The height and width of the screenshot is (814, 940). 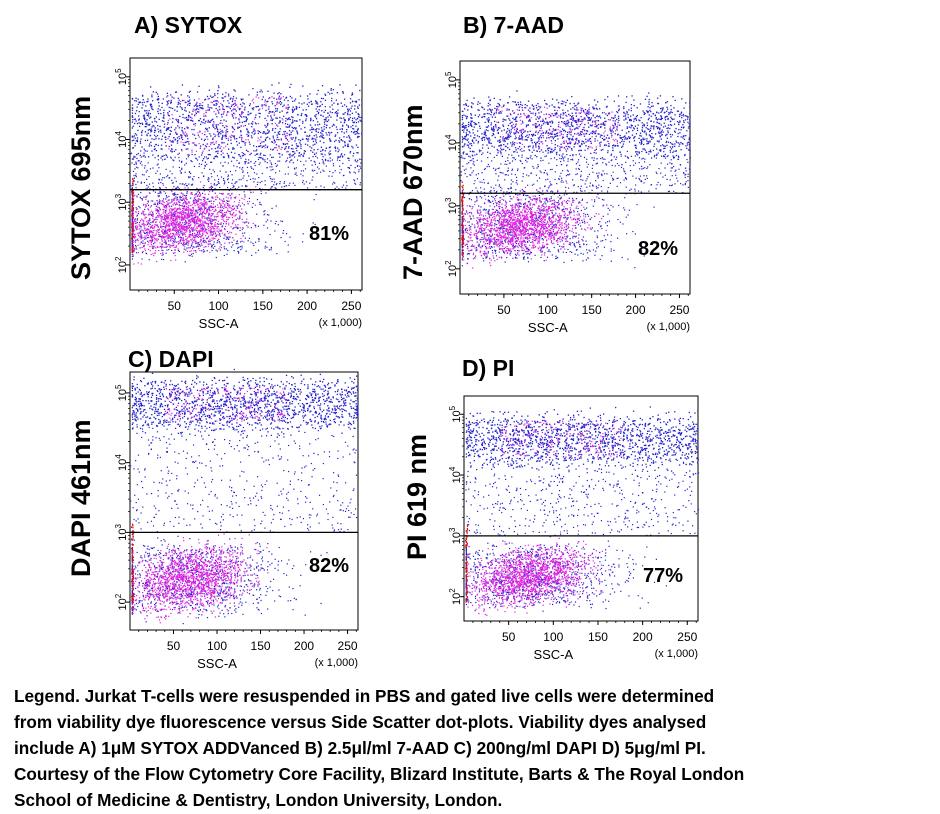 What do you see at coordinates (488, 368) in the screenshot?
I see `panel-title-d: D) PI` at bounding box center [488, 368].